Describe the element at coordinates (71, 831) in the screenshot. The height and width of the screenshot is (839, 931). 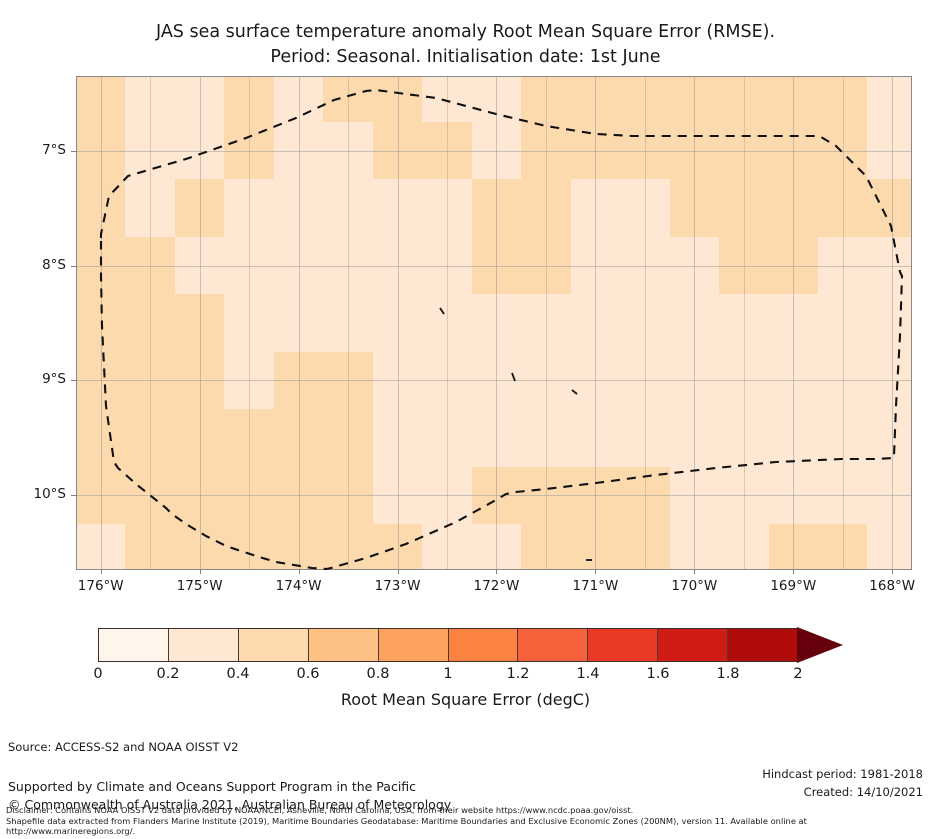
I see `disclaimer-line-3: http://www.marineregions.org/.` at that location.